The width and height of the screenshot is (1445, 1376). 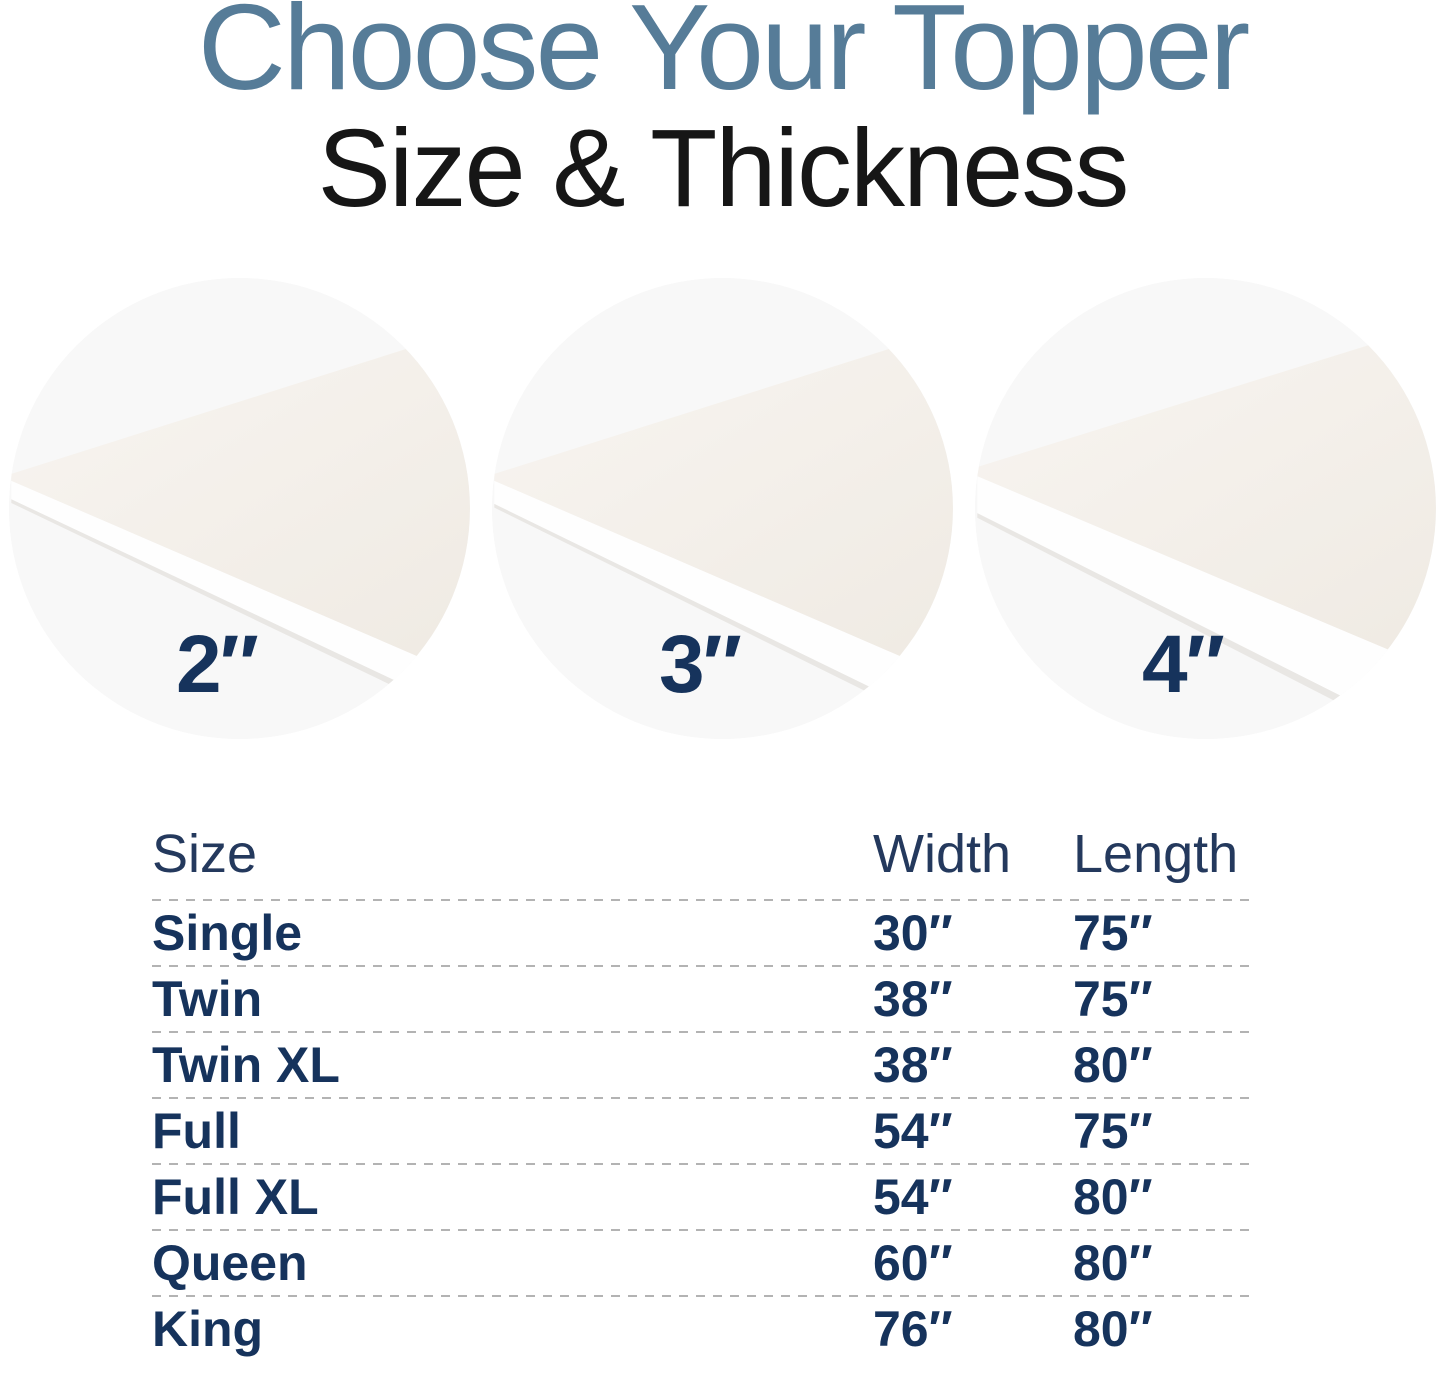 I want to click on cell-width: 76″, so click(x=913, y=1329).